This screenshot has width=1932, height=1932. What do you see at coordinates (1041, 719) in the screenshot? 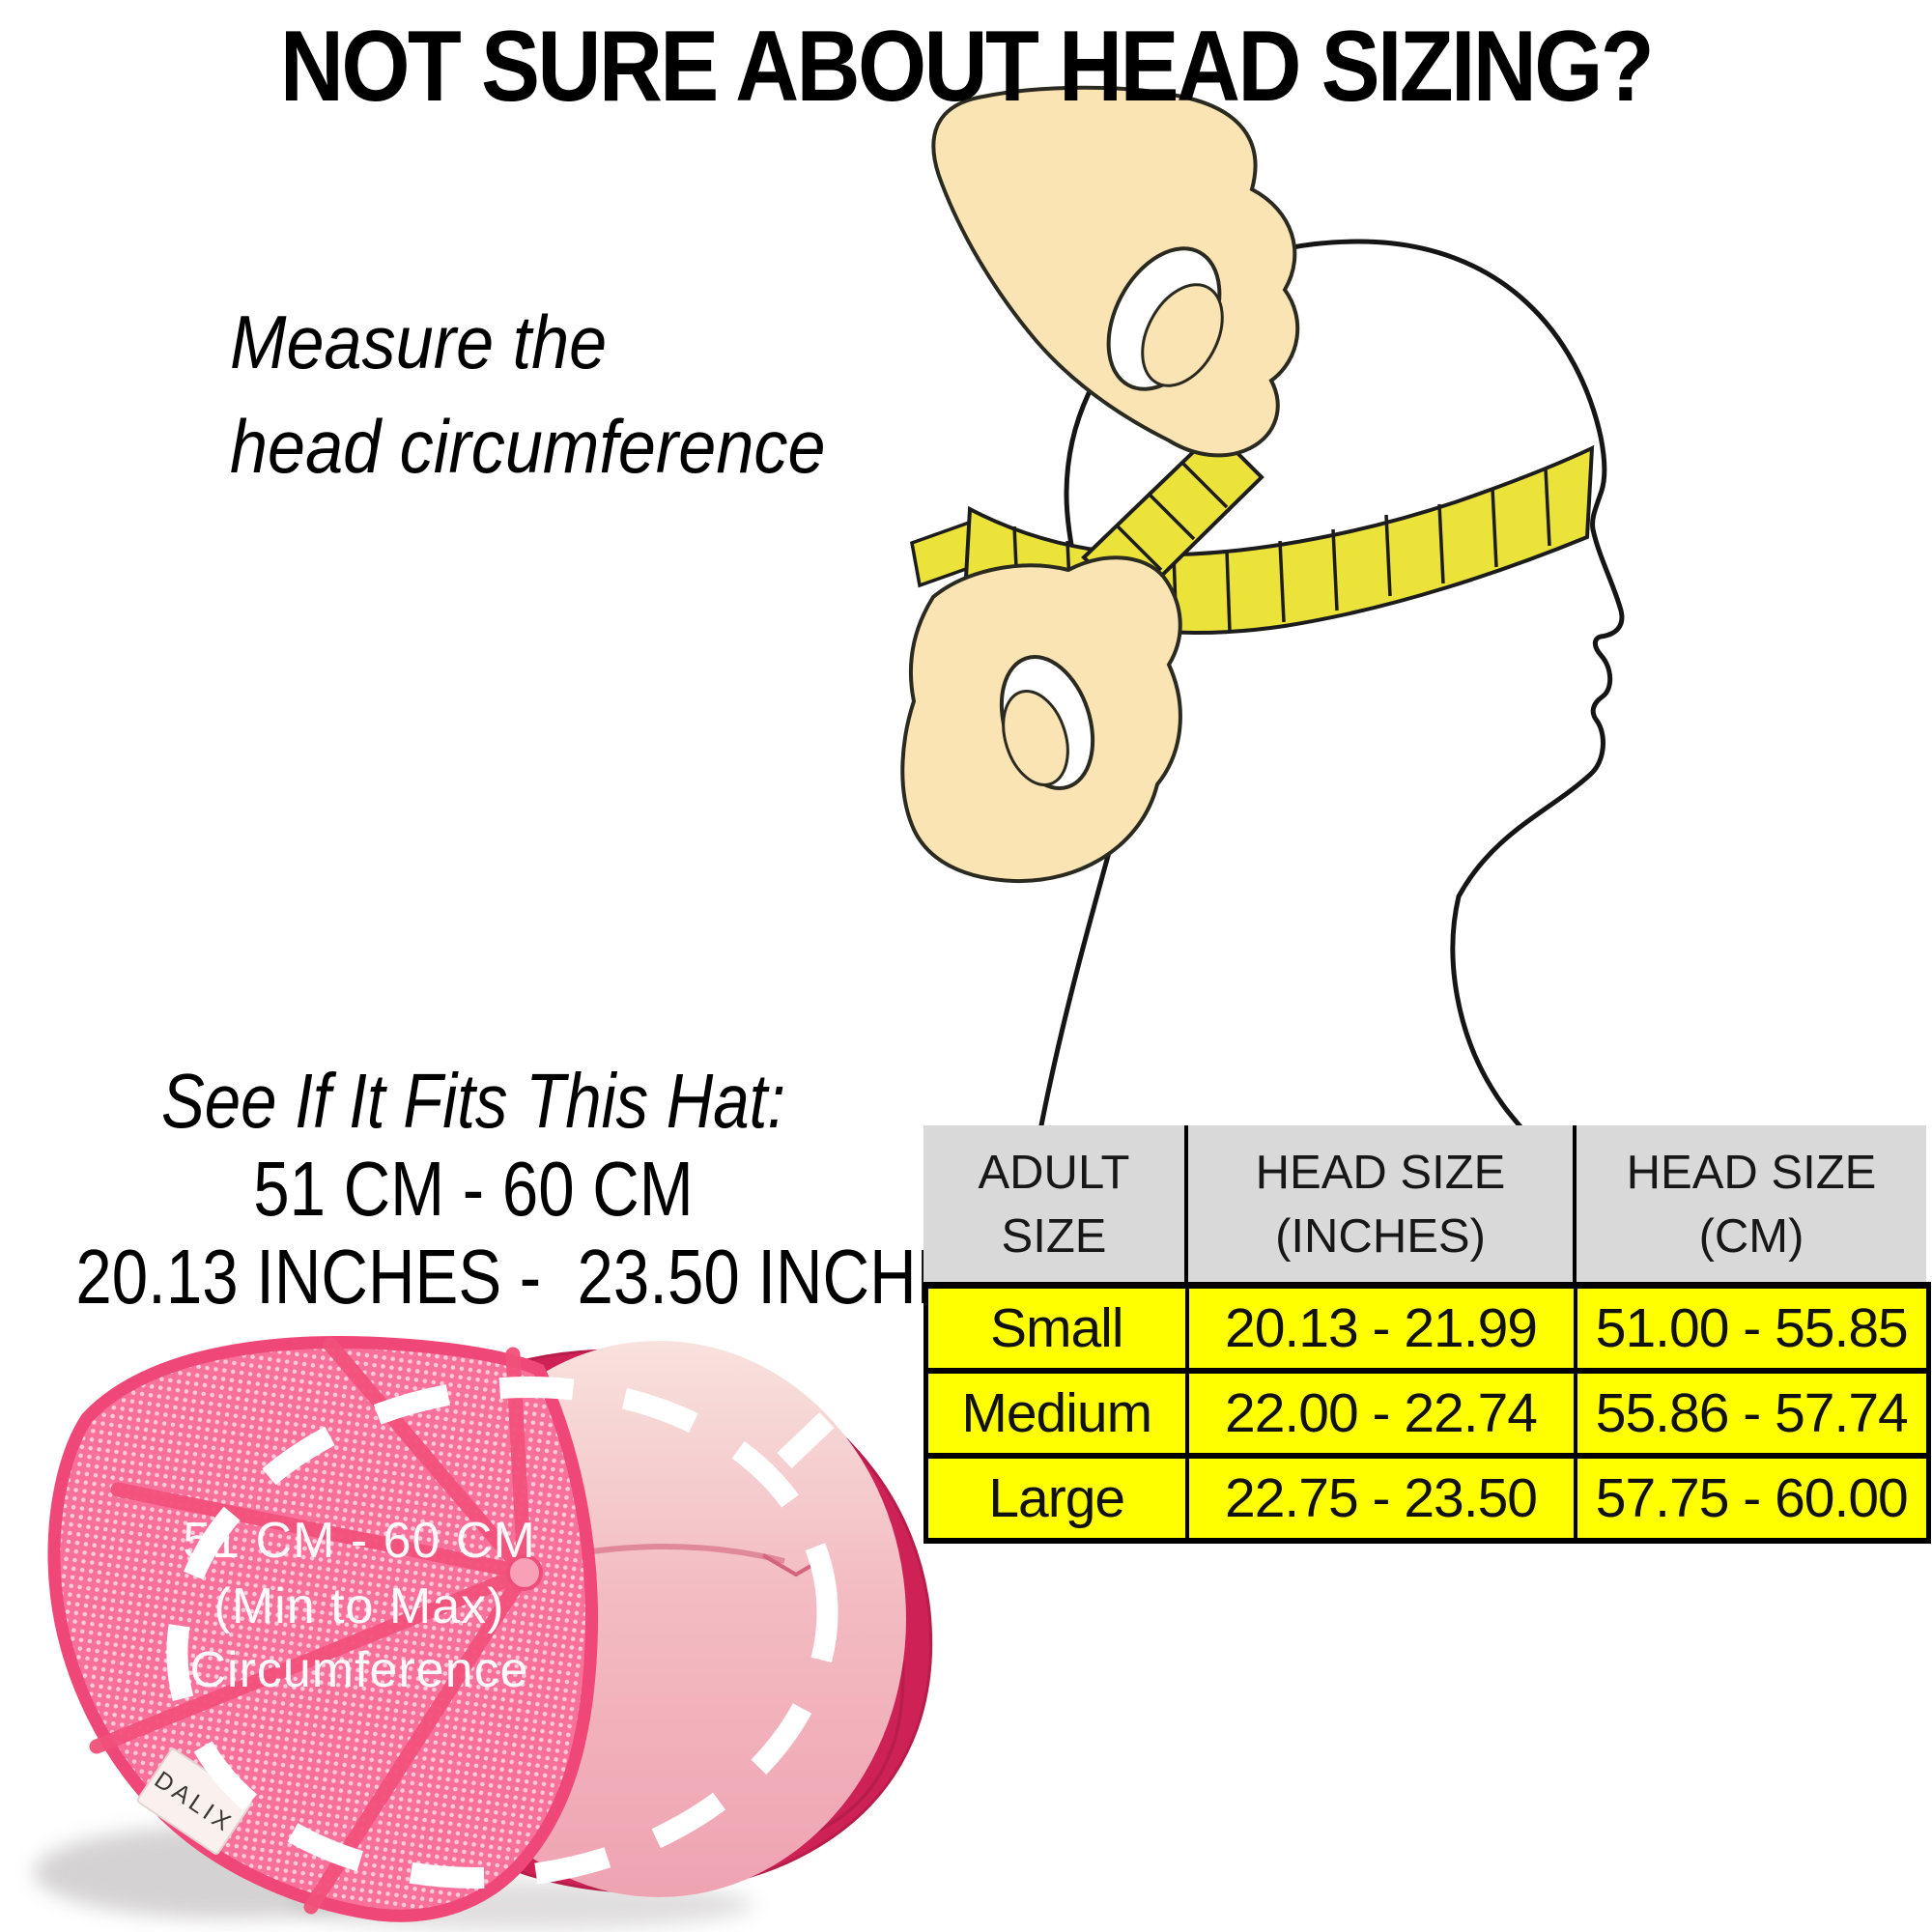
I see `lower-hand` at bounding box center [1041, 719].